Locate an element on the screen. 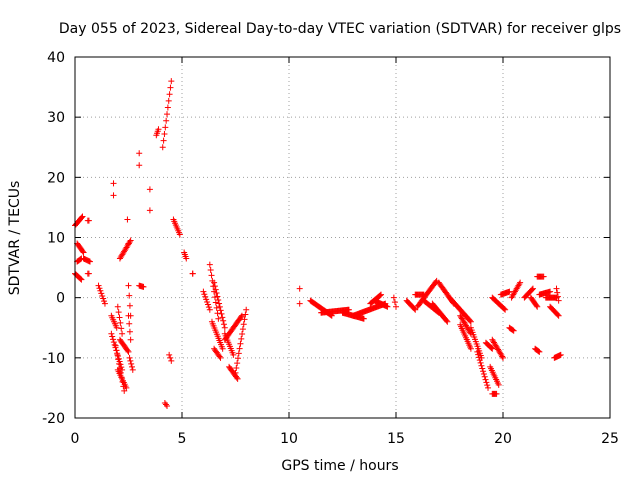 The height and width of the screenshot is (480, 640). x-axis-label: GPS time / hours is located at coordinates (339, 466).